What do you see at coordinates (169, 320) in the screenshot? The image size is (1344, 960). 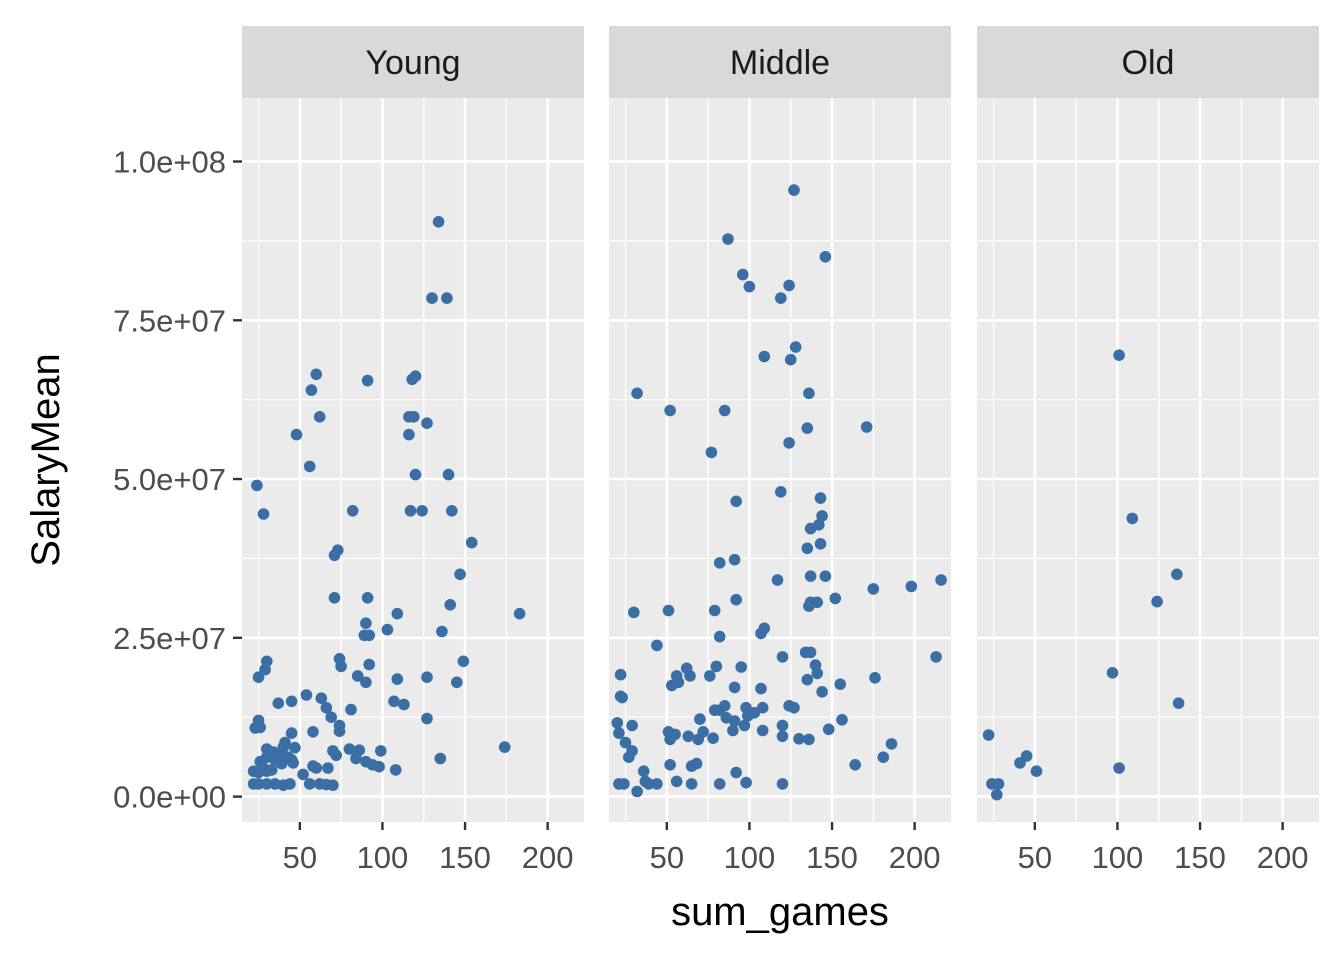 I see `y-tick-label: 7.5e+07` at bounding box center [169, 320].